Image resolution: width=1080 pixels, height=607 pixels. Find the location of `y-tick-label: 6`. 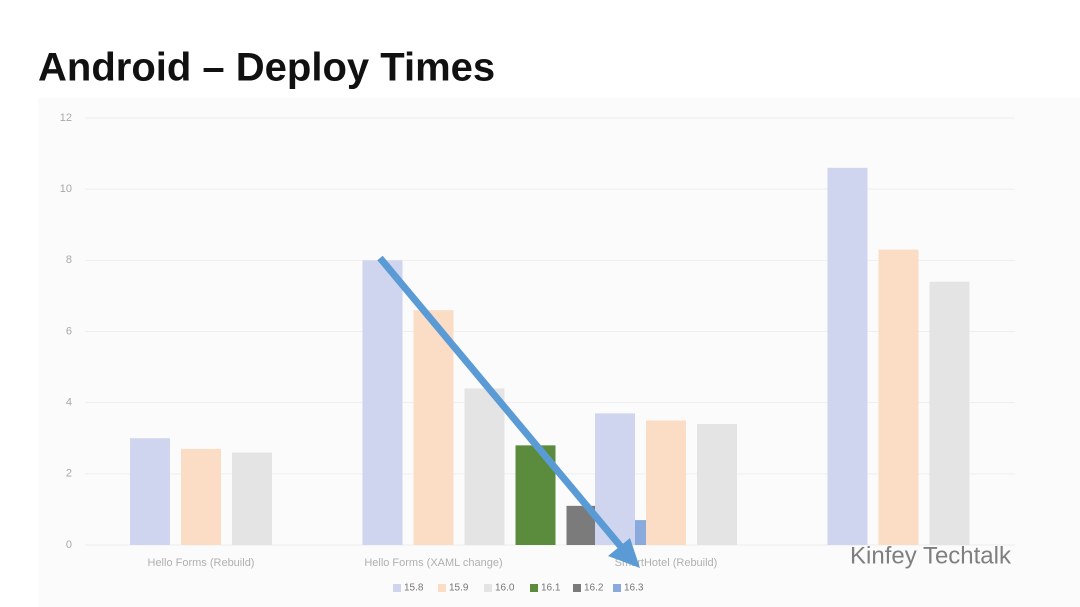

y-tick-label: 6 is located at coordinates (69, 331).